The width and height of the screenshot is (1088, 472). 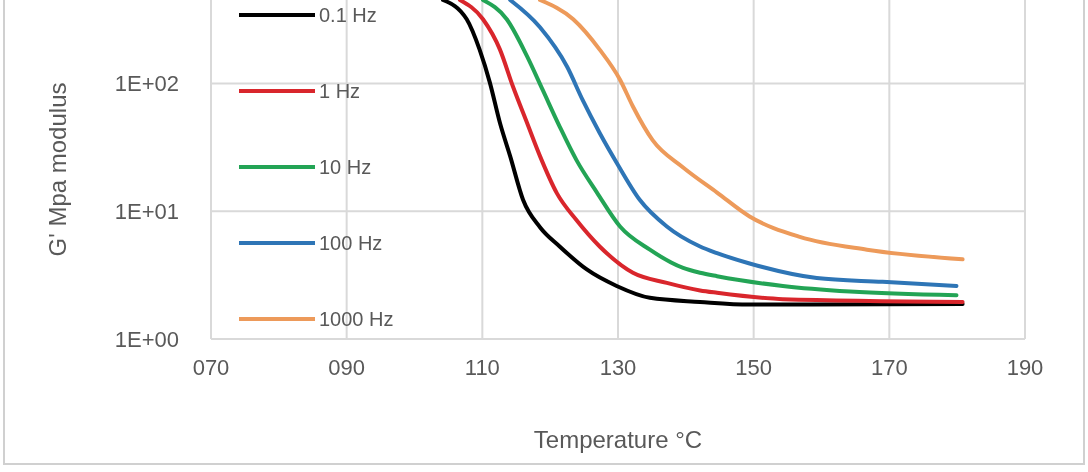 I want to click on x-tick-label: 070, so click(x=211, y=367).